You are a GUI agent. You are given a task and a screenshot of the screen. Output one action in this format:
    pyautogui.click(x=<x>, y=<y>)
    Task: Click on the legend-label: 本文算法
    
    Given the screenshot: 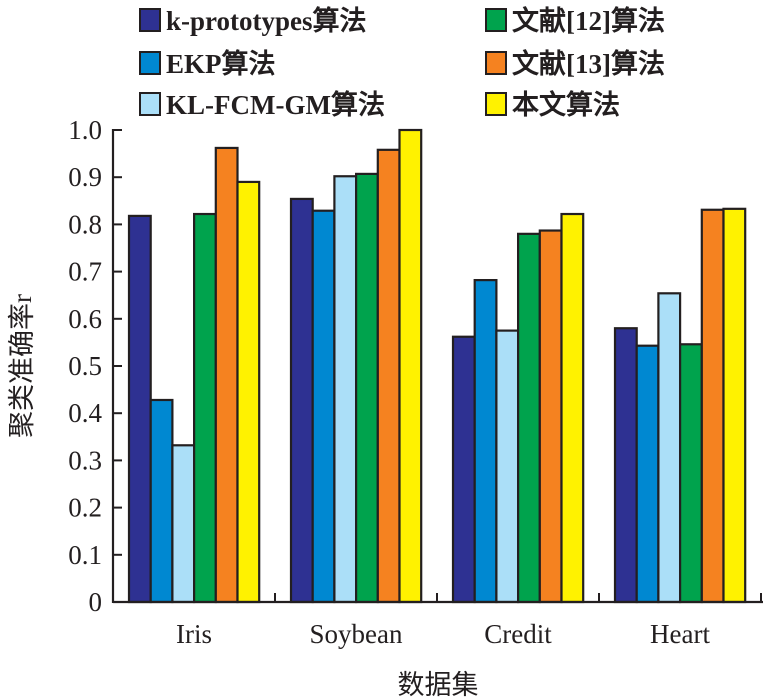 What is the action you would take?
    pyautogui.click(x=566, y=104)
    